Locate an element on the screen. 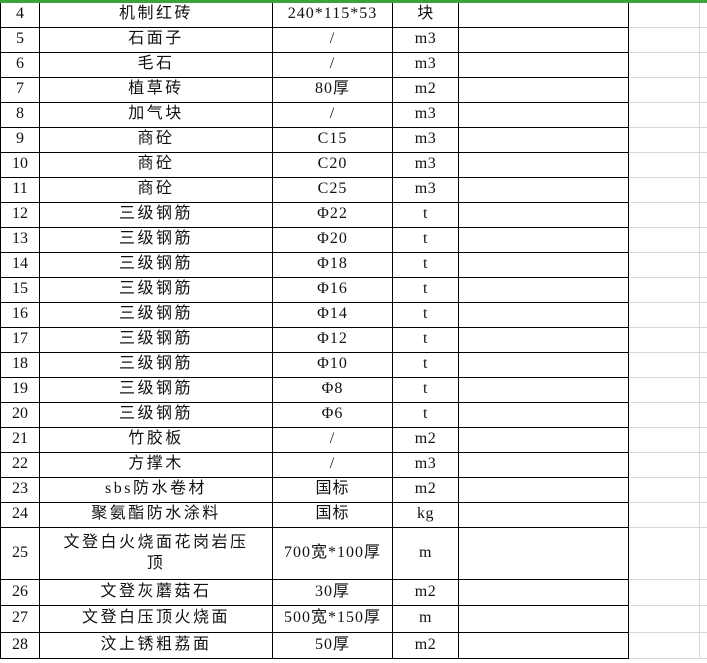 This screenshot has width=707, height=663. spec-cell: Φ12 is located at coordinates (332, 339).